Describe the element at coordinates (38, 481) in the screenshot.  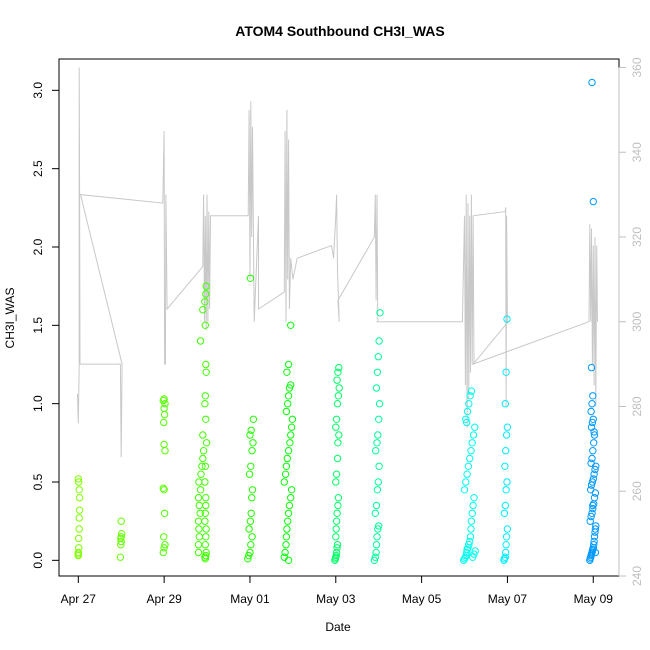
I see `y-tick-label: 0.5` at that location.